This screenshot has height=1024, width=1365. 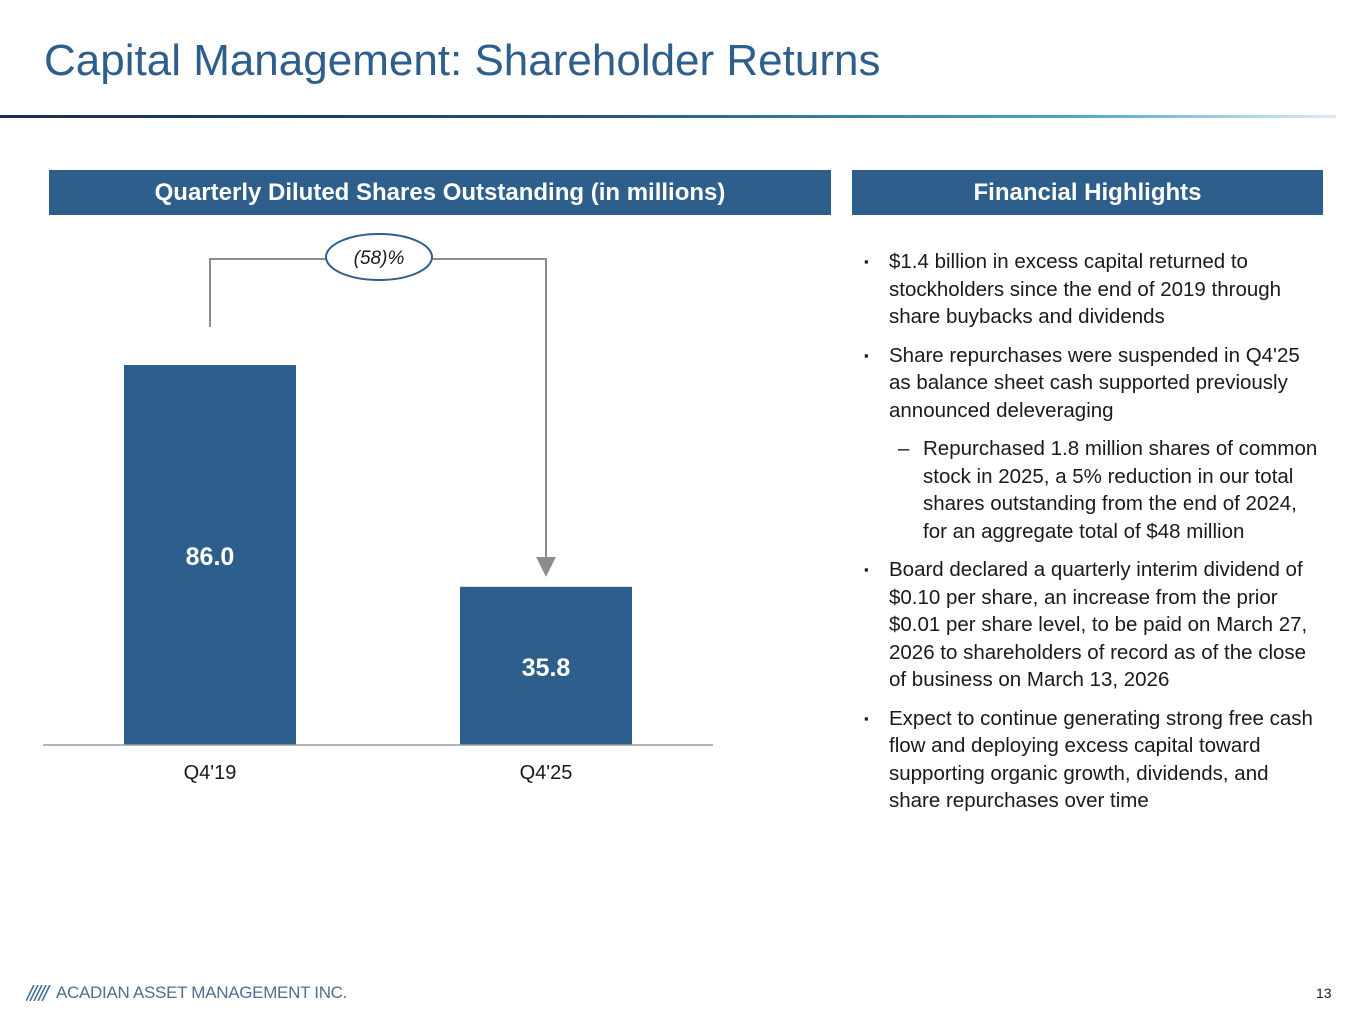 What do you see at coordinates (494, 417) in the screenshot?
I see `connector-arrow` at bounding box center [494, 417].